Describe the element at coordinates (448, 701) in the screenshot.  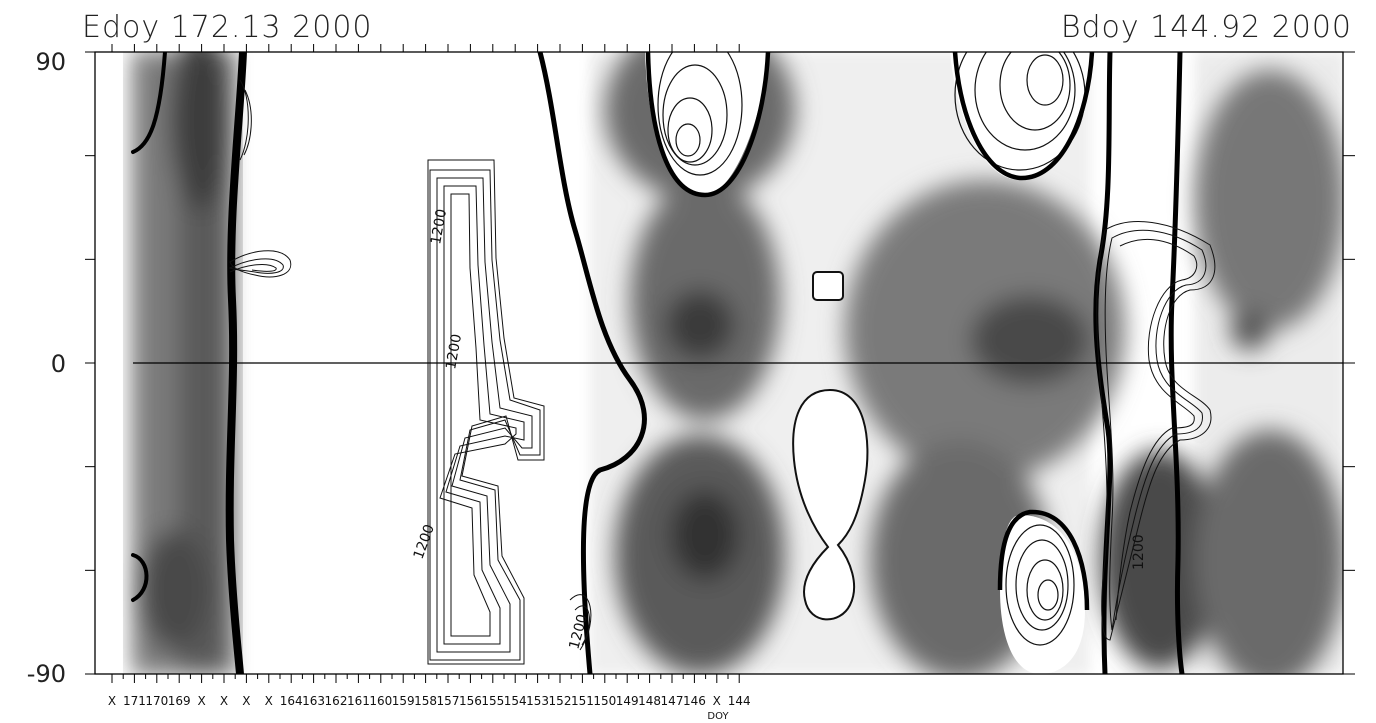
I see `xtick-label-15: 157` at that location.